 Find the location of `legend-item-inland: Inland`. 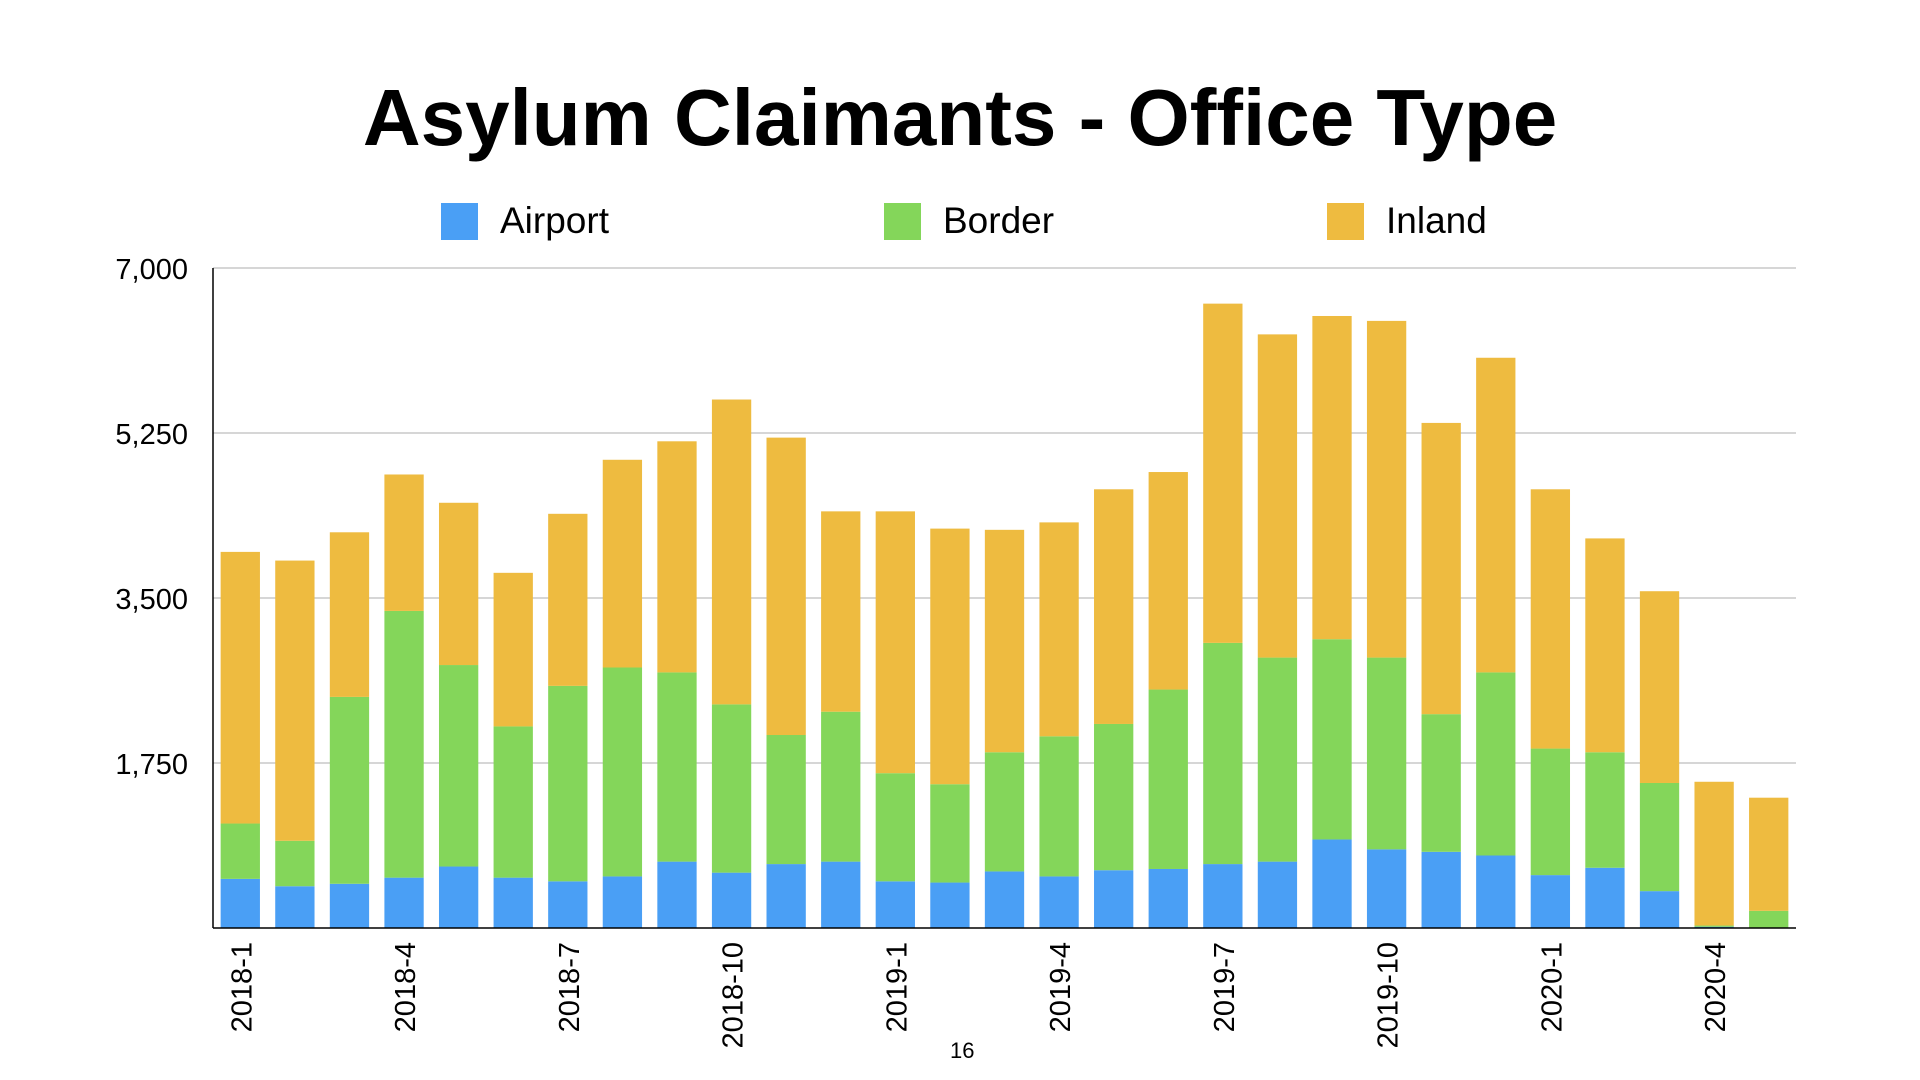

legend-item-inland: Inland is located at coordinates (1407, 221).